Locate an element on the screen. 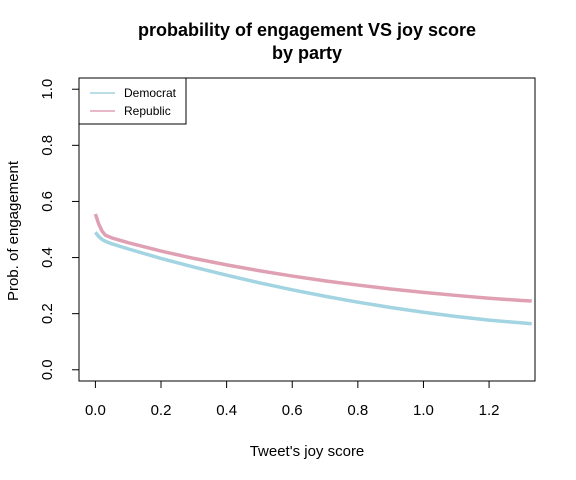 The width and height of the screenshot is (576, 480). x-tick-label: 1.0 is located at coordinates (423, 410).